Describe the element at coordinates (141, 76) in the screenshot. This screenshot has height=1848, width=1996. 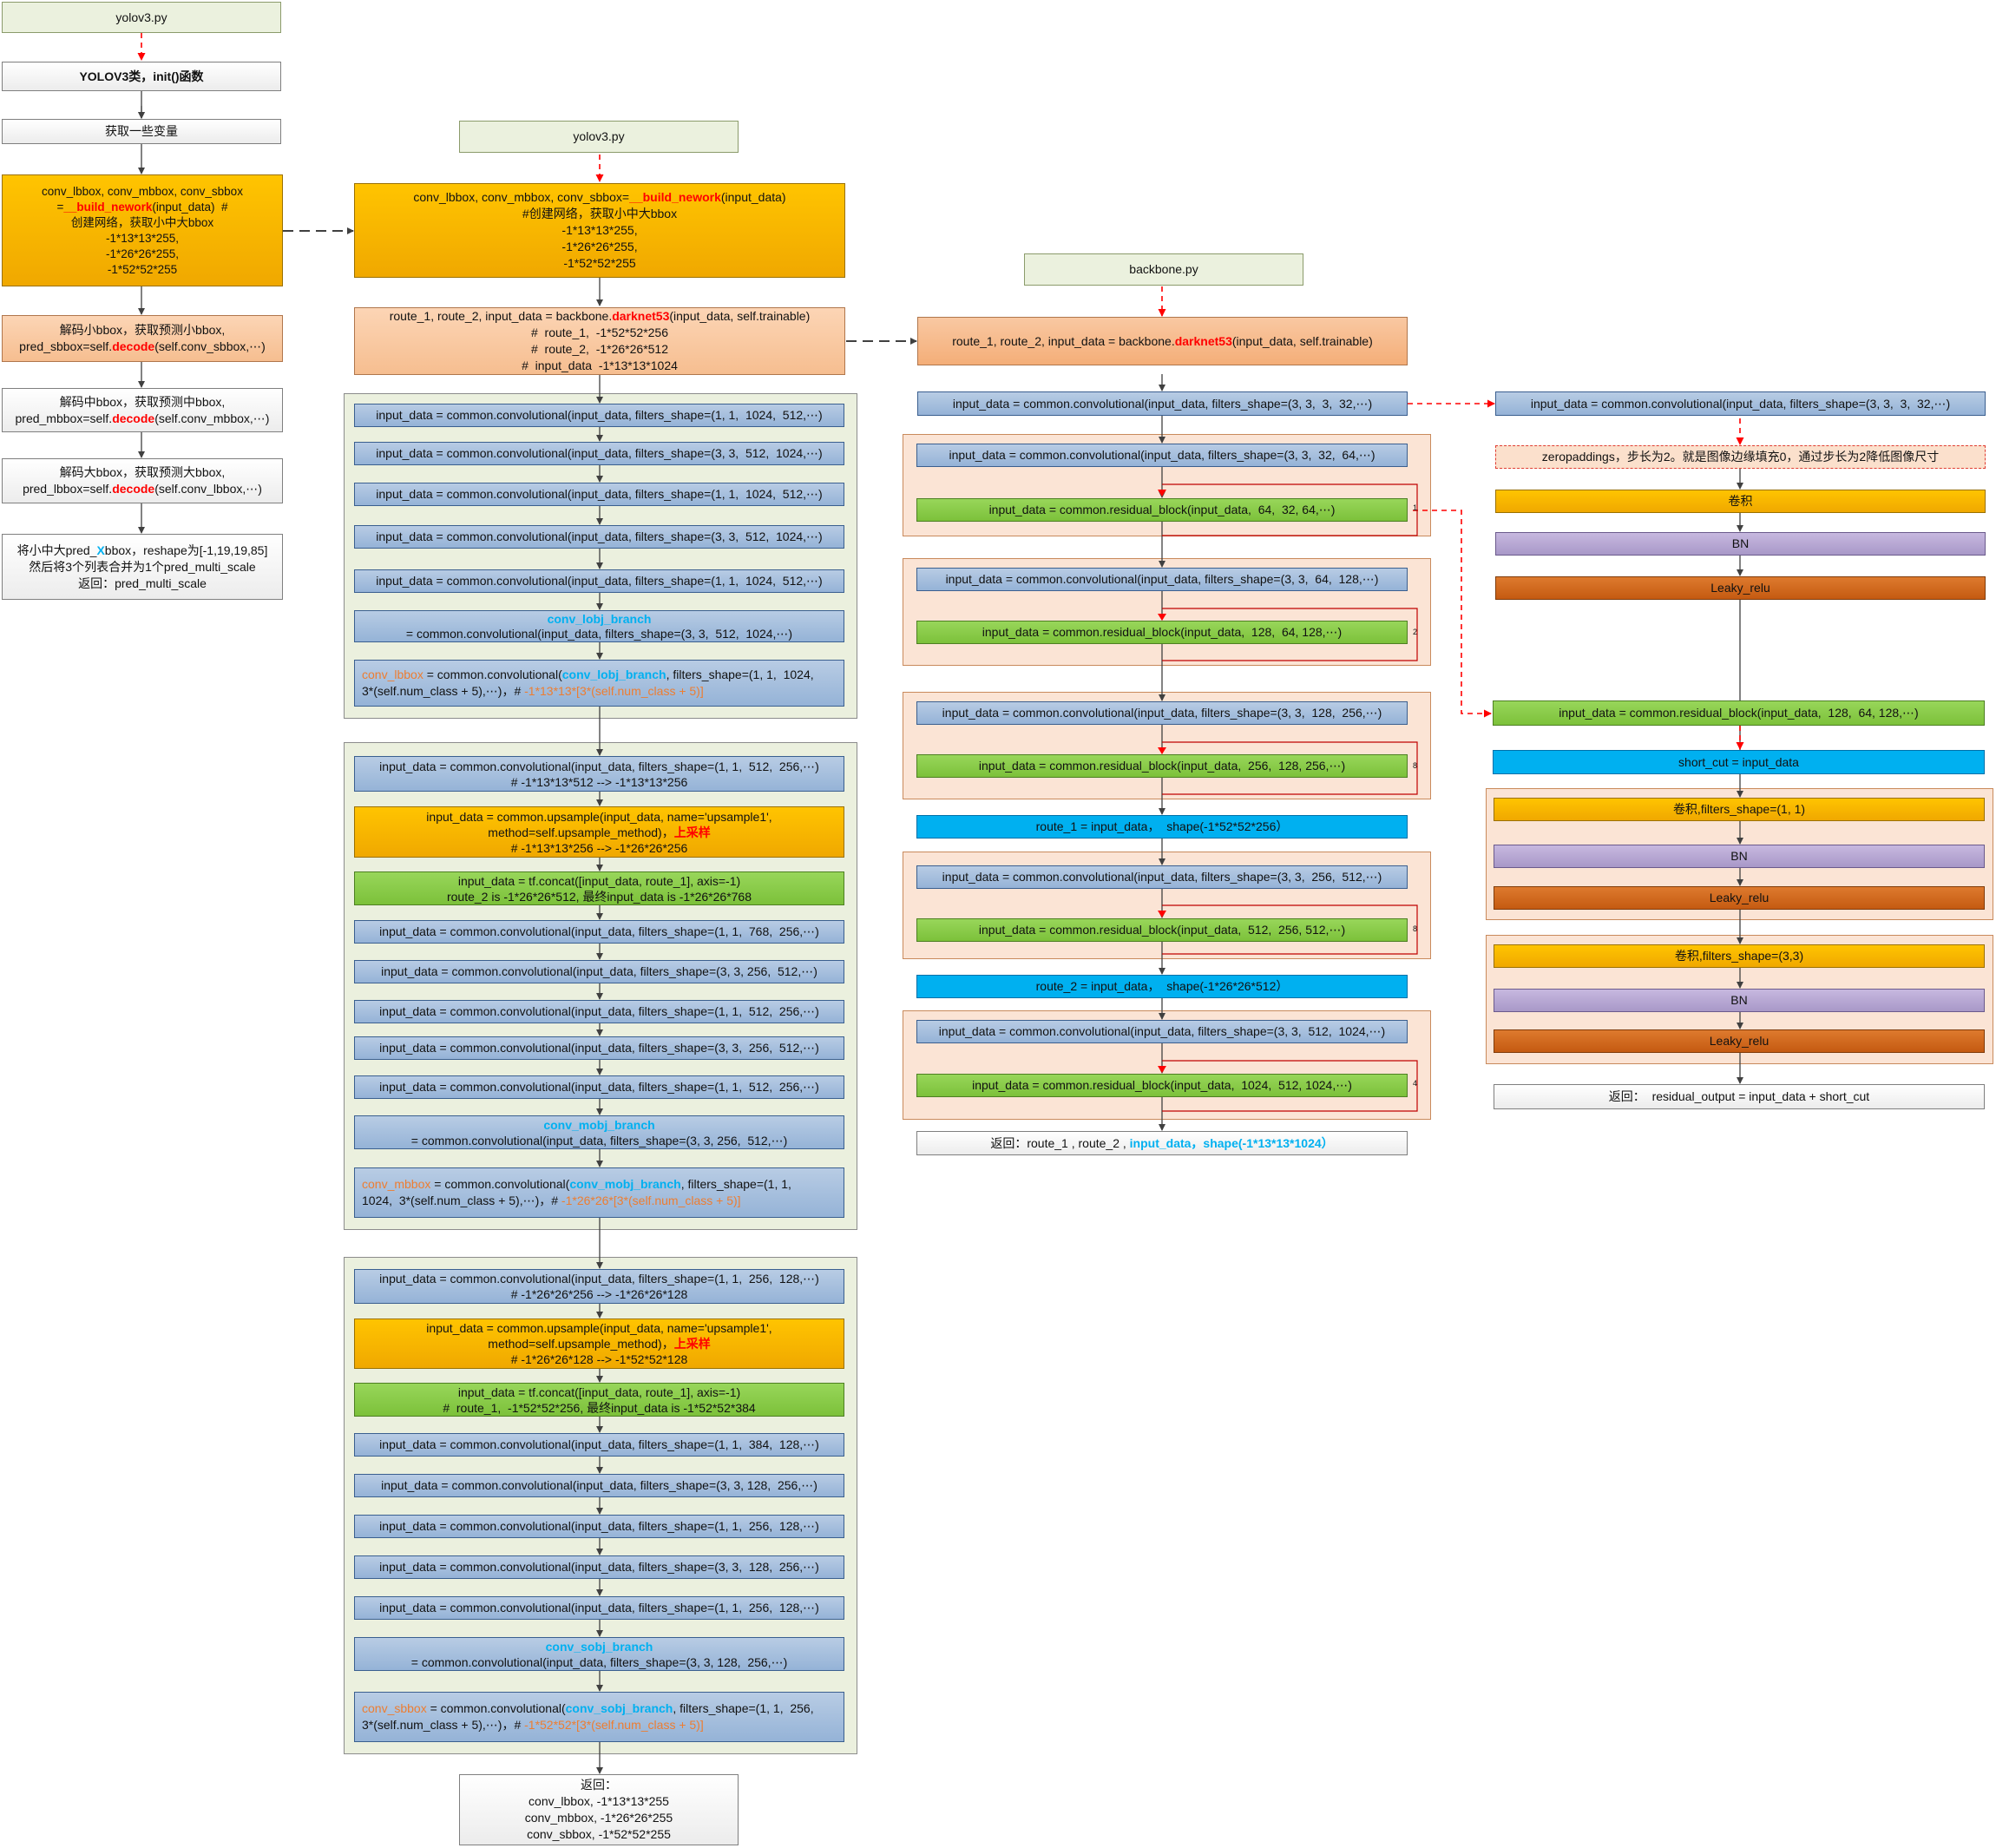
I see `yolov3-class-init: YOLOV3类，init()函数` at that location.